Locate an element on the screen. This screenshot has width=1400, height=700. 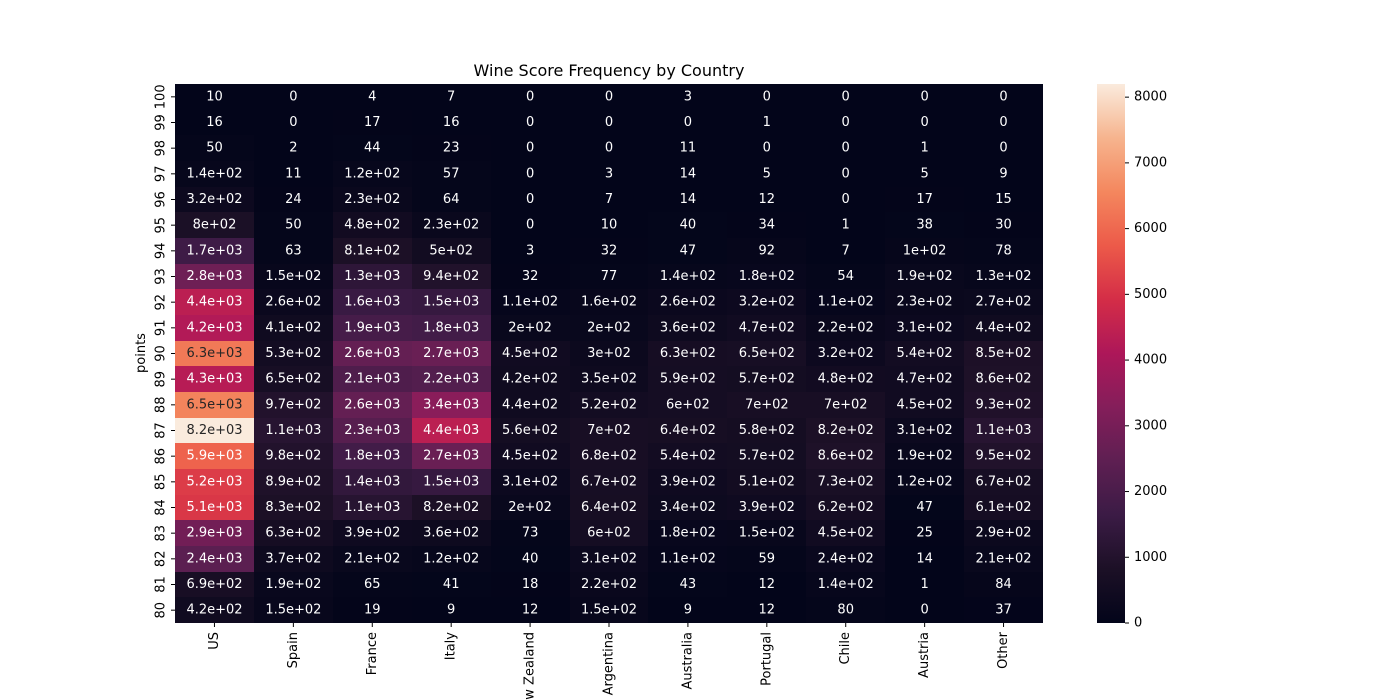
cell-value-label: 47 is located at coordinates (688, 250).